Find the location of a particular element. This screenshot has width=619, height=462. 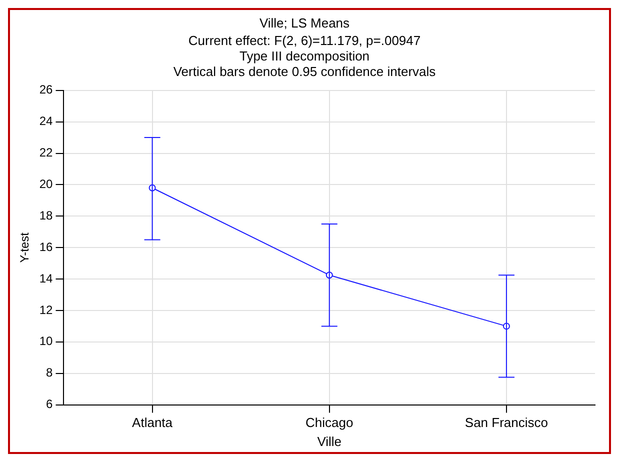

y-tick-label: 14 is located at coordinates (46, 278).